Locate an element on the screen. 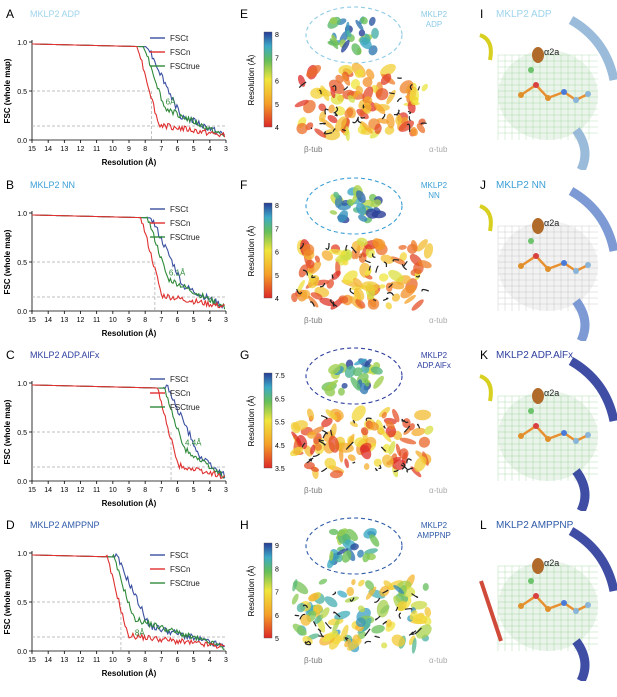  helix-residue is located at coordinates (538, 55).